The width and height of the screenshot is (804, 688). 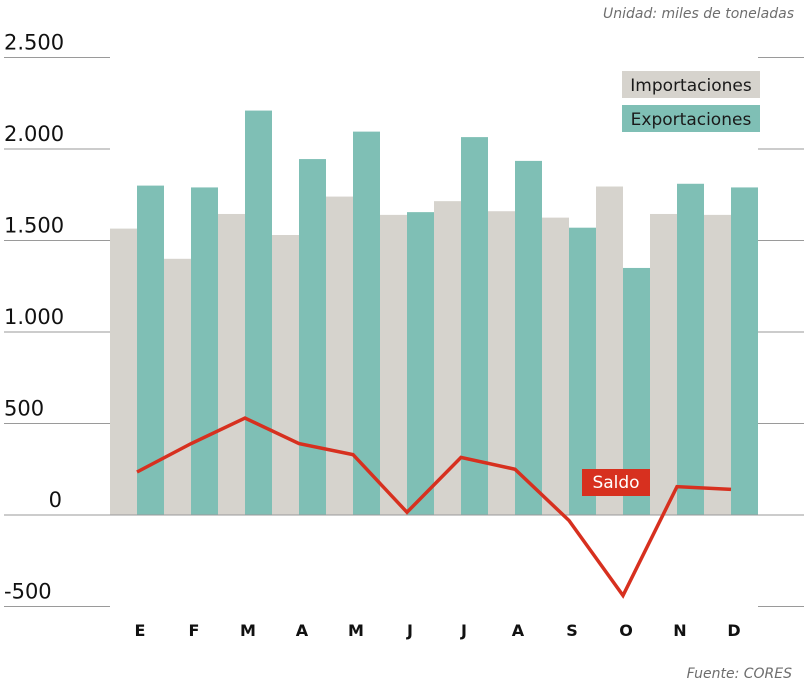 What do you see at coordinates (28, 592) in the screenshot?
I see `y-tick-label: -500` at bounding box center [28, 592].